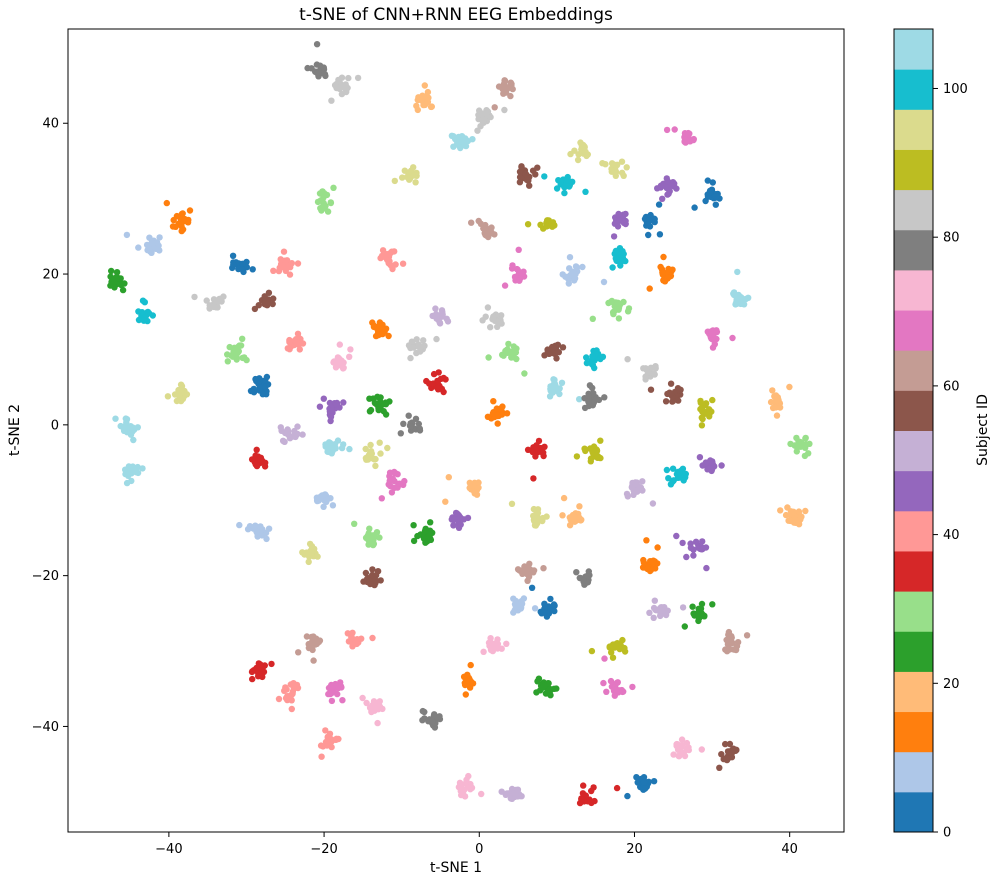 The image size is (1000, 875). I want to click on y-axis-ticks: −40 −20 0 20 40, so click(50, 426).